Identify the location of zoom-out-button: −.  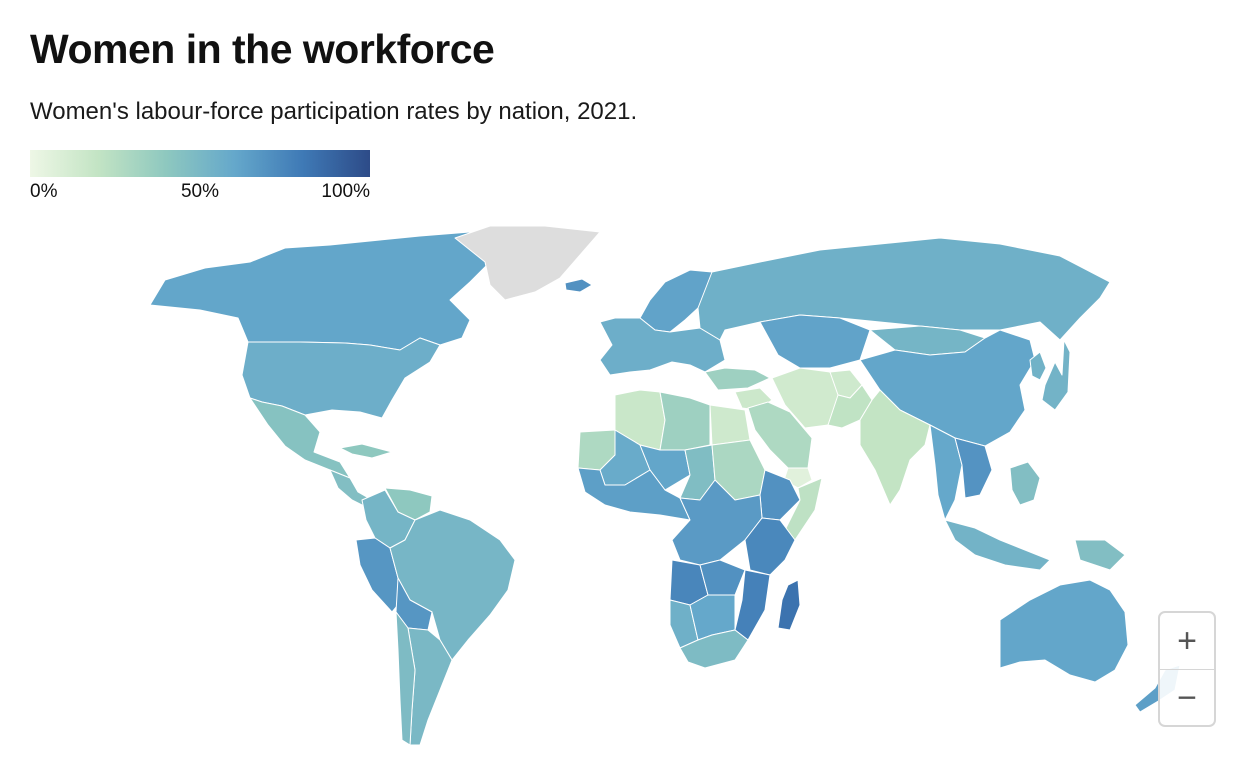
(1187, 698).